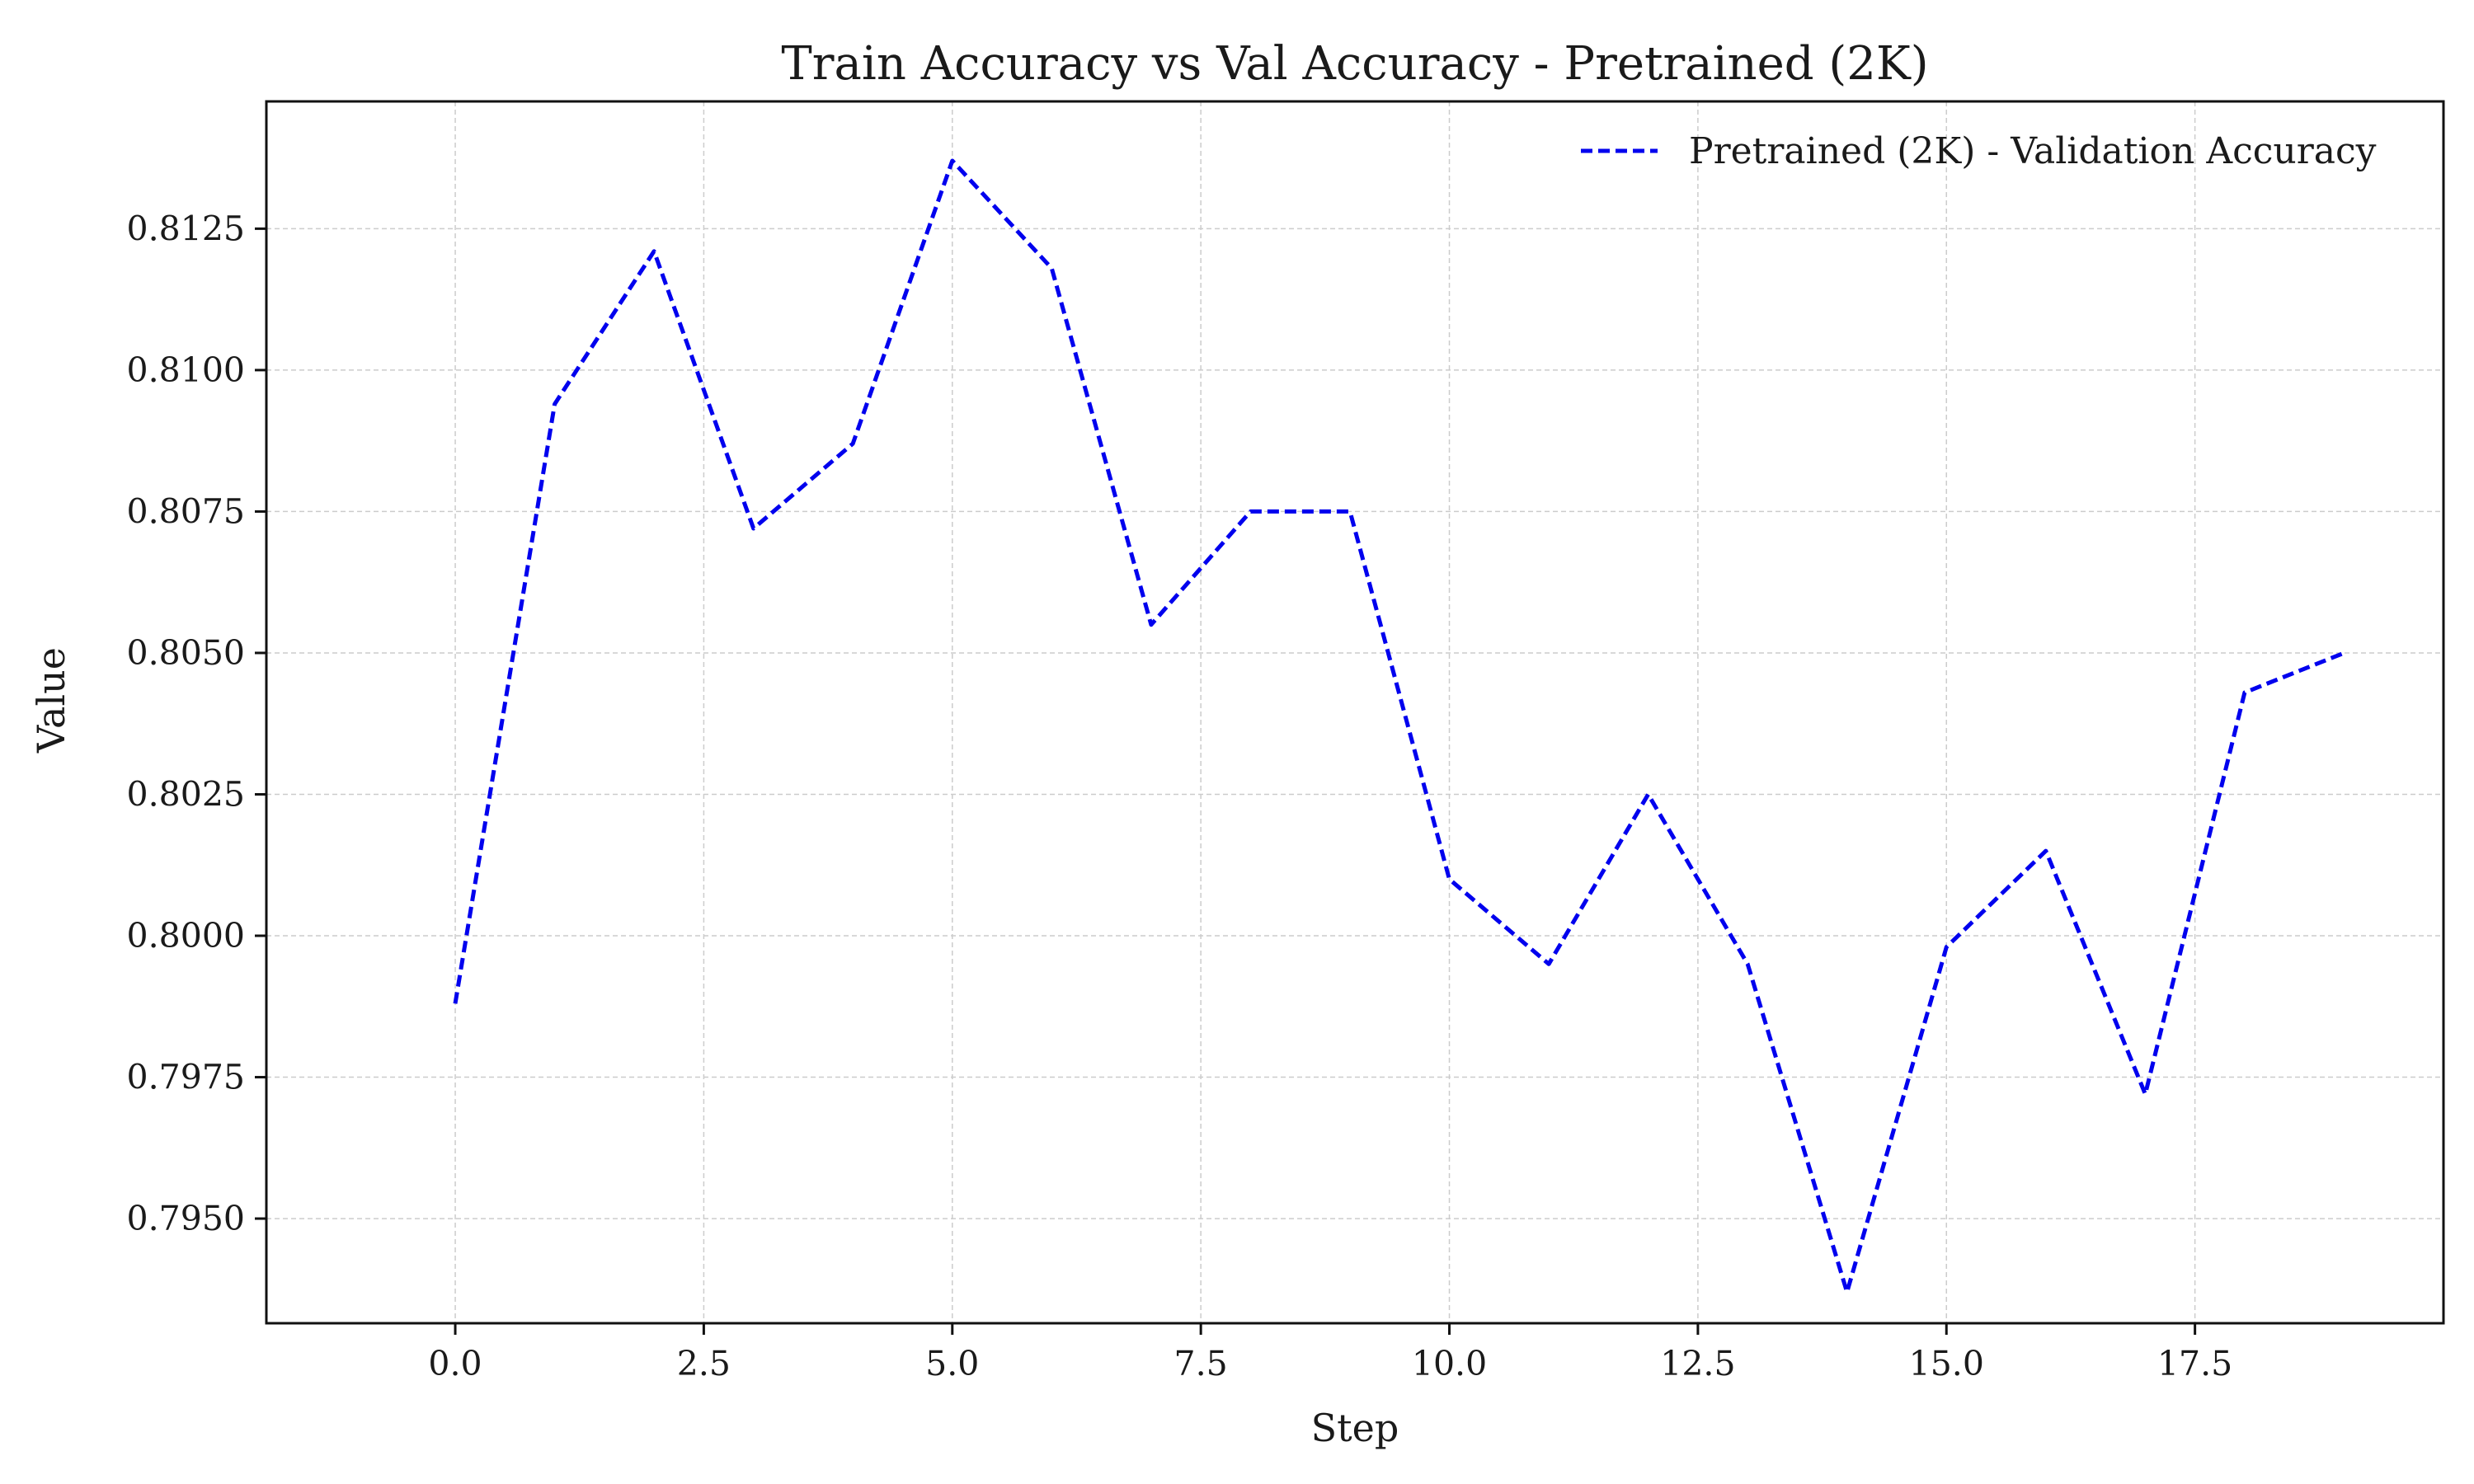  Describe the element at coordinates (186, 370) in the screenshot. I see `y-tick-label: 0.8100` at that location.